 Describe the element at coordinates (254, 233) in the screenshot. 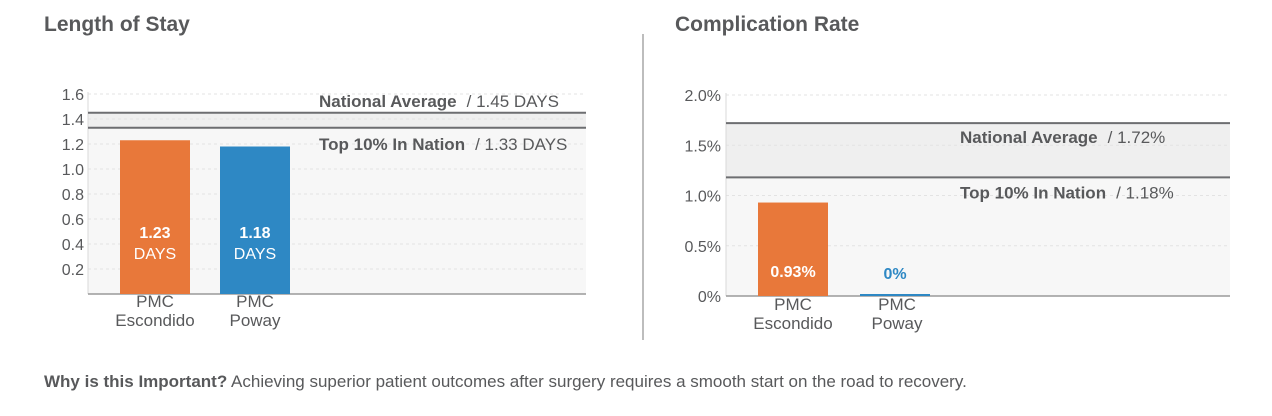

I see `bar-value-label: 1.18` at that location.